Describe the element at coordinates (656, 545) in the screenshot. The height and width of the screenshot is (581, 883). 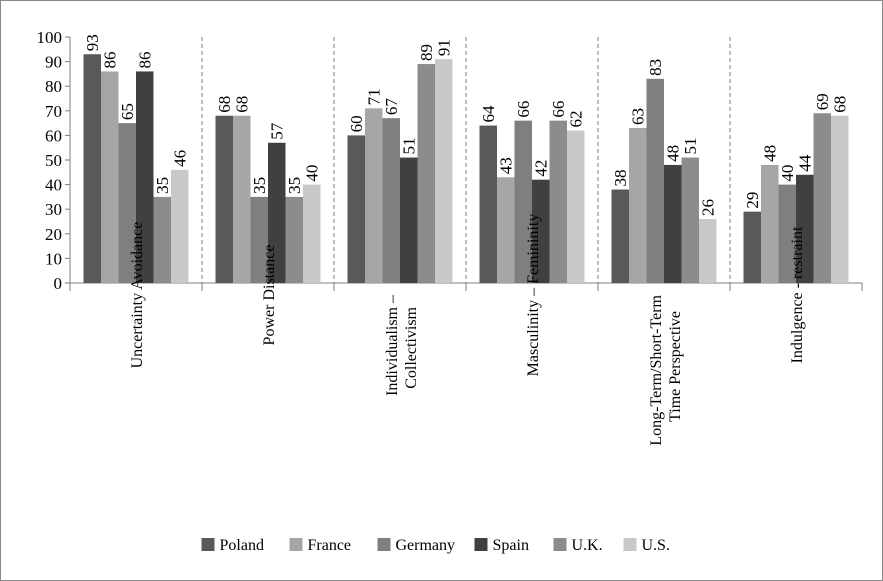
I see `legend-label: U.S.` at that location.